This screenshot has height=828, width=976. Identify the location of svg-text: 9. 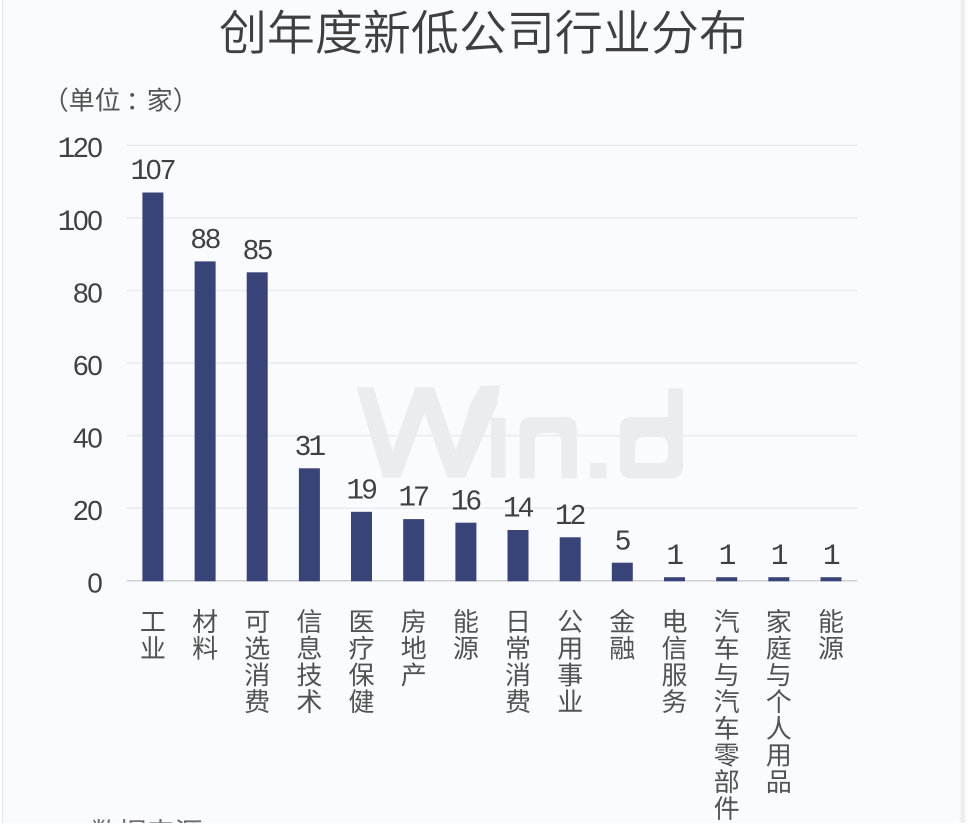
(370, 488).